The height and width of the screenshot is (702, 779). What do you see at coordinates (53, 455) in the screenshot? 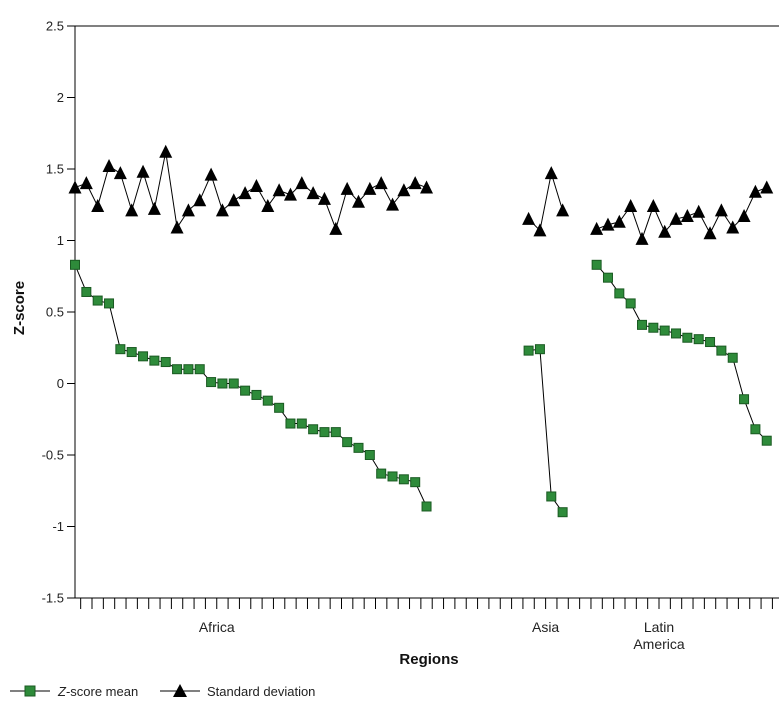
I see `y-tick-label: -0.5` at bounding box center [53, 455].